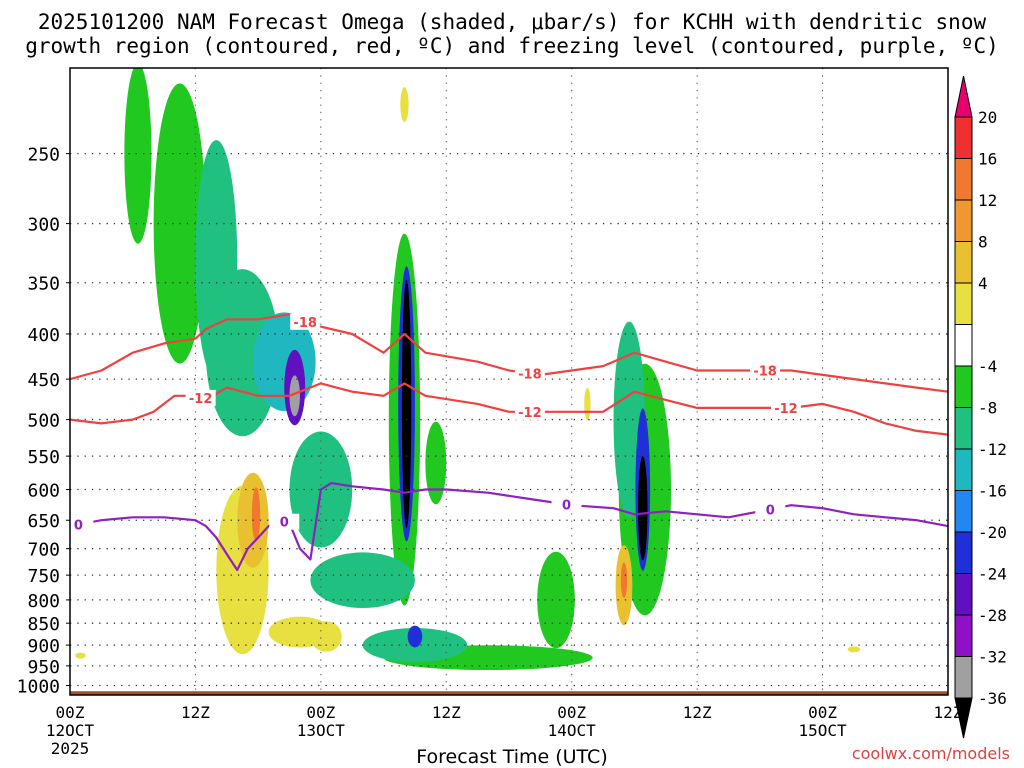 The height and width of the screenshot is (768, 1024). Describe the element at coordinates (992, 615) in the screenshot. I see `colorbar-label: -28` at that location.